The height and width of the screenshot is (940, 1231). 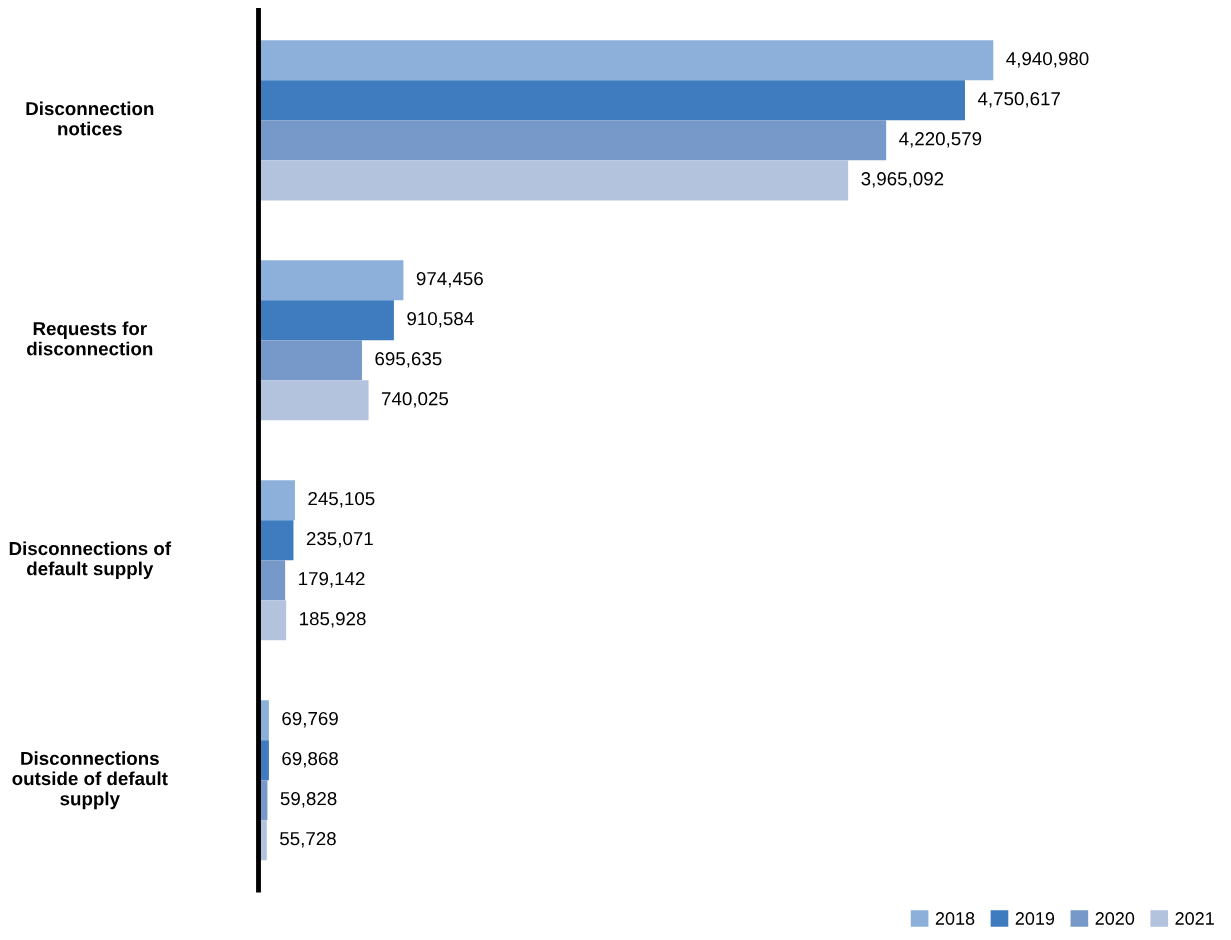 I want to click on data-label: 69,868, so click(x=310, y=759).